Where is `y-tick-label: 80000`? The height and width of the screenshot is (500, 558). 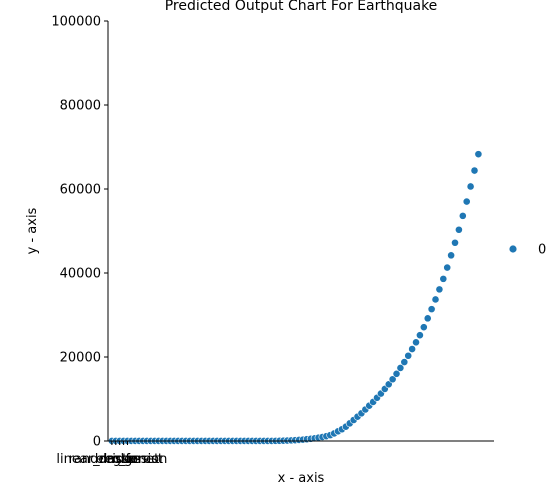 y-tick-label: 80000 is located at coordinates (80, 106).